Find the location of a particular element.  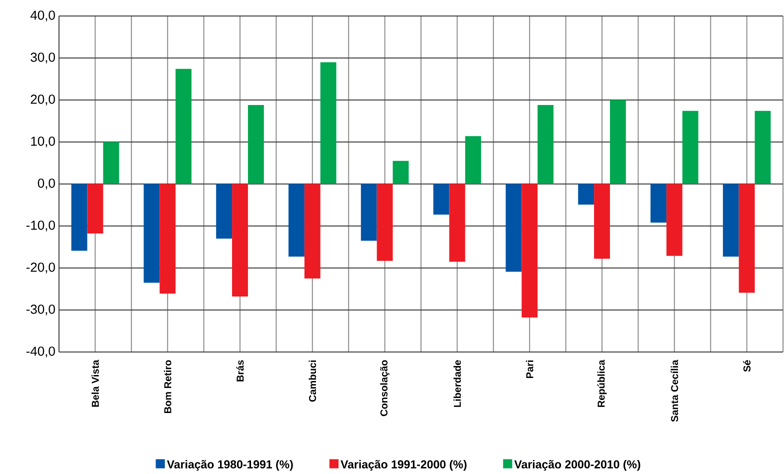

y-tick-label: -40,0 is located at coordinates (40, 352).